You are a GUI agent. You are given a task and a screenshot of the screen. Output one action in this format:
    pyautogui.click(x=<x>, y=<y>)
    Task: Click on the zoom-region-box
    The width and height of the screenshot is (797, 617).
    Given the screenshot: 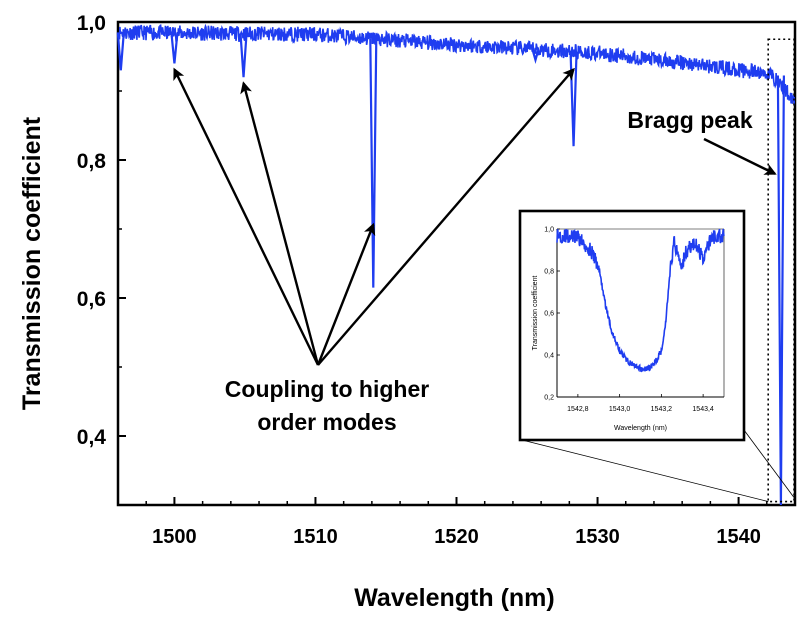 What is the action you would take?
    pyautogui.click(x=781, y=270)
    